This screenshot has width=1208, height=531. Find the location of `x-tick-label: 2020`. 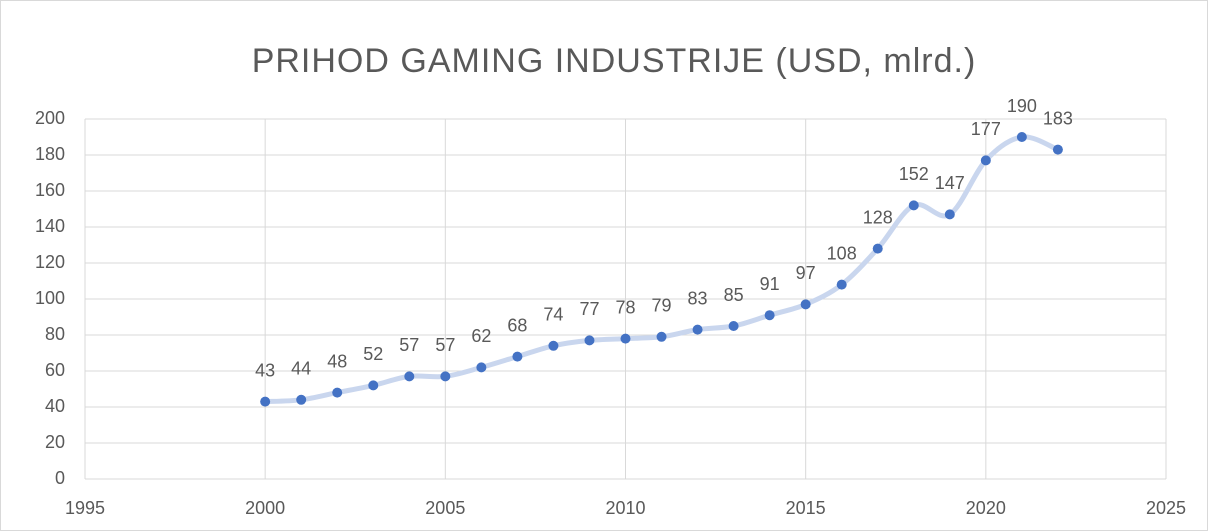

x-tick-label: 2020 is located at coordinates (986, 508).